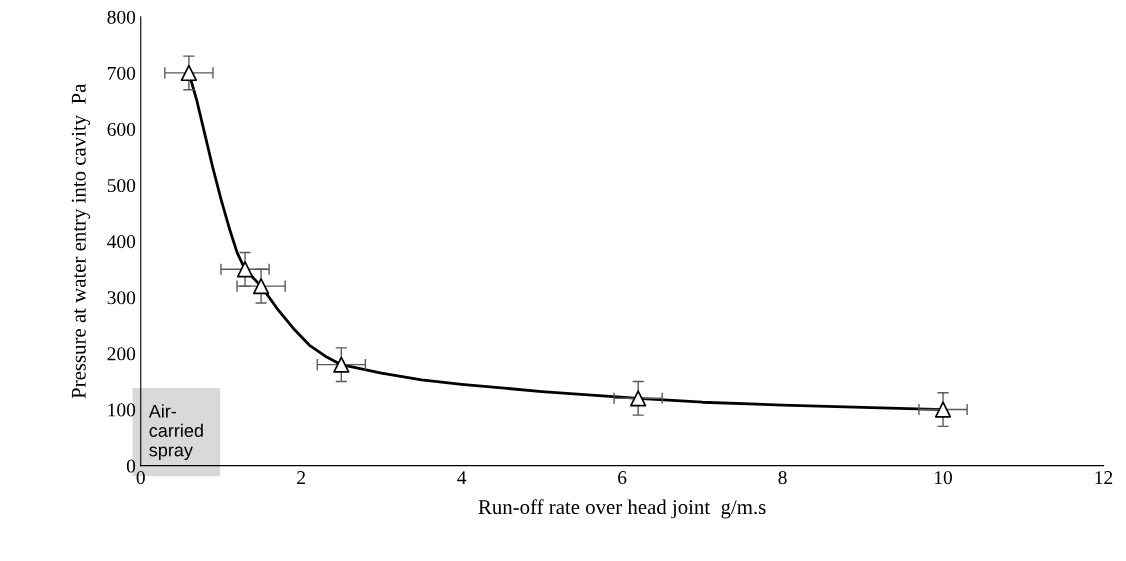 This screenshot has height=561, width=1126. What do you see at coordinates (122, 73) in the screenshot?
I see `y-tick-label: 700` at bounding box center [122, 73].